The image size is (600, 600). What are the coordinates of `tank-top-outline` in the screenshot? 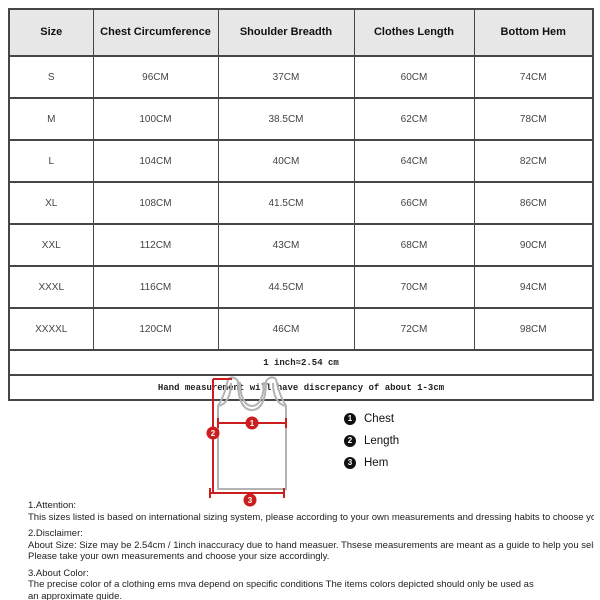 It's located at (252, 433).